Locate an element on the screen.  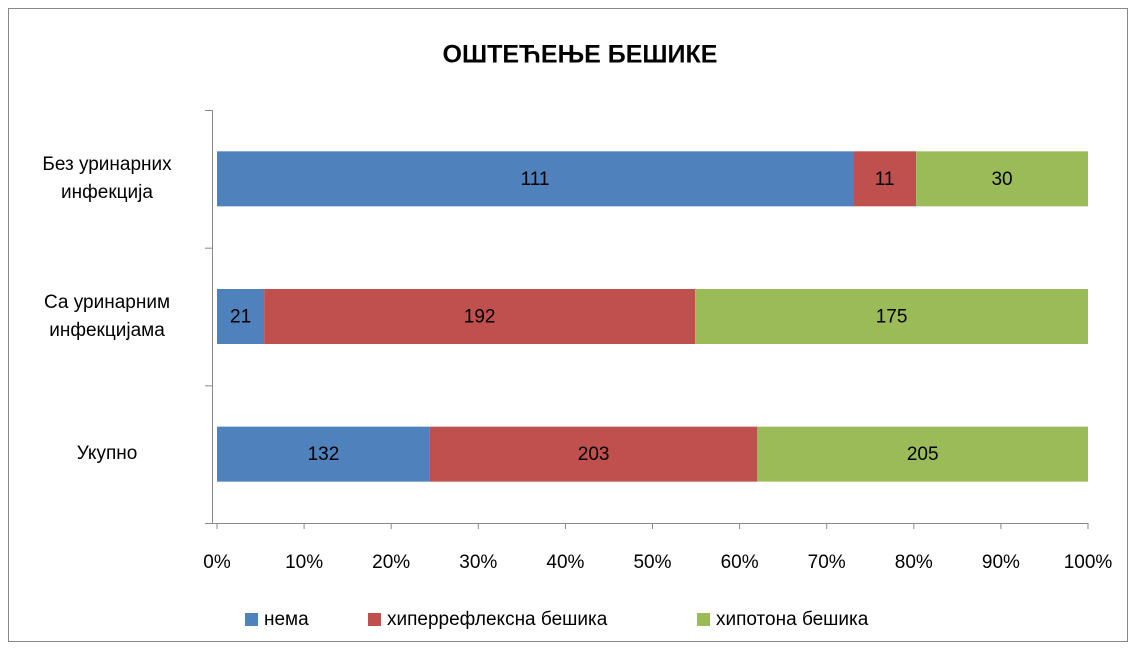
data-label: 205 is located at coordinates (923, 454).